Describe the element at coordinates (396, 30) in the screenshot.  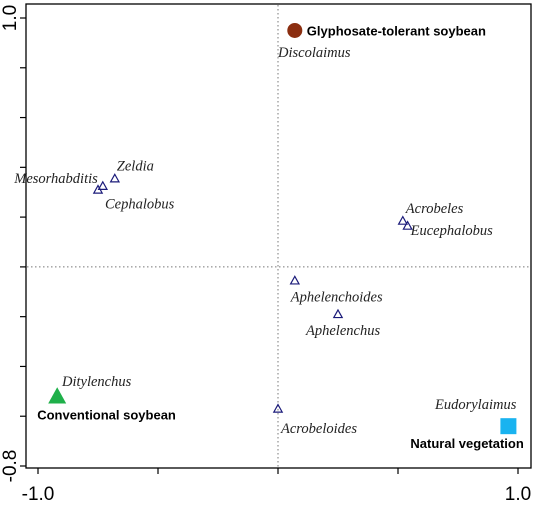
I see `label-glyphosate-tolerant-soybean: Glyphosate-tolerant soybean` at that location.